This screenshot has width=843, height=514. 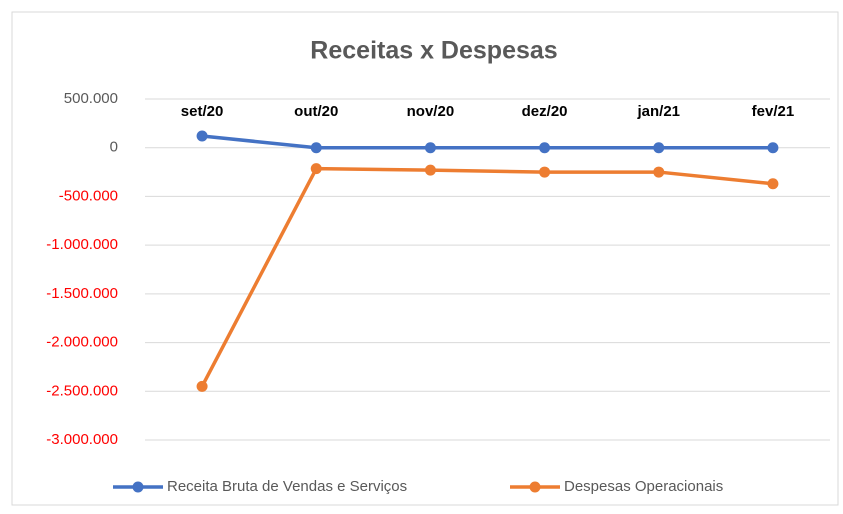 I want to click on y-tick-label: -2.500.000, so click(x=82, y=390).